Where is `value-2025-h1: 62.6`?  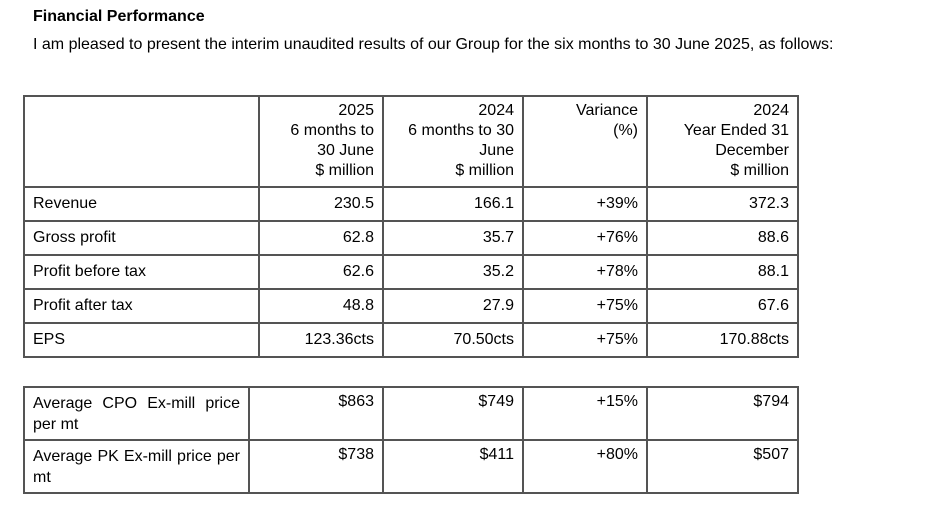
value-2025-h1: 62.6 is located at coordinates (321, 272).